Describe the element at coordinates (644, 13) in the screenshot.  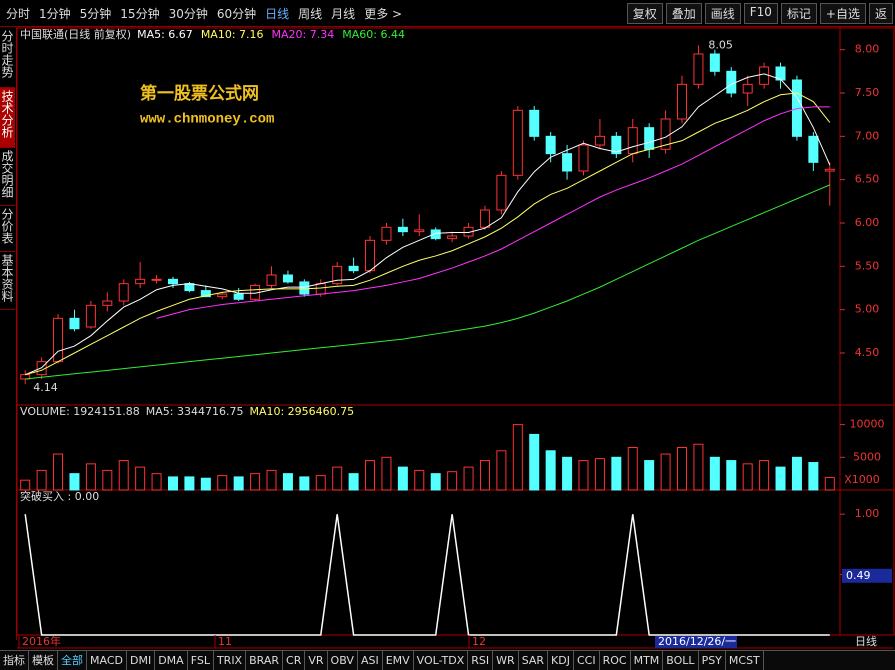
I see `toolbar-button: 复权` at that location.